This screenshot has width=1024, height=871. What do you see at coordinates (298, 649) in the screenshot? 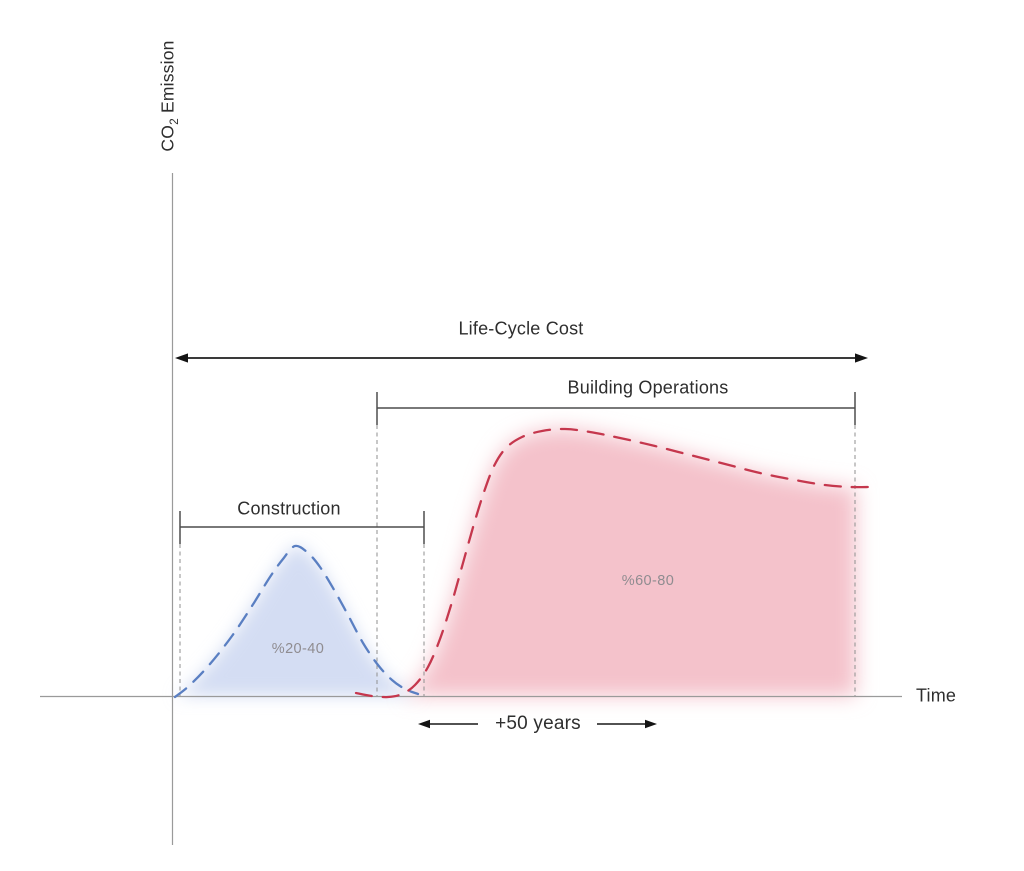
I see `construction-share-label: %20-40` at bounding box center [298, 649].